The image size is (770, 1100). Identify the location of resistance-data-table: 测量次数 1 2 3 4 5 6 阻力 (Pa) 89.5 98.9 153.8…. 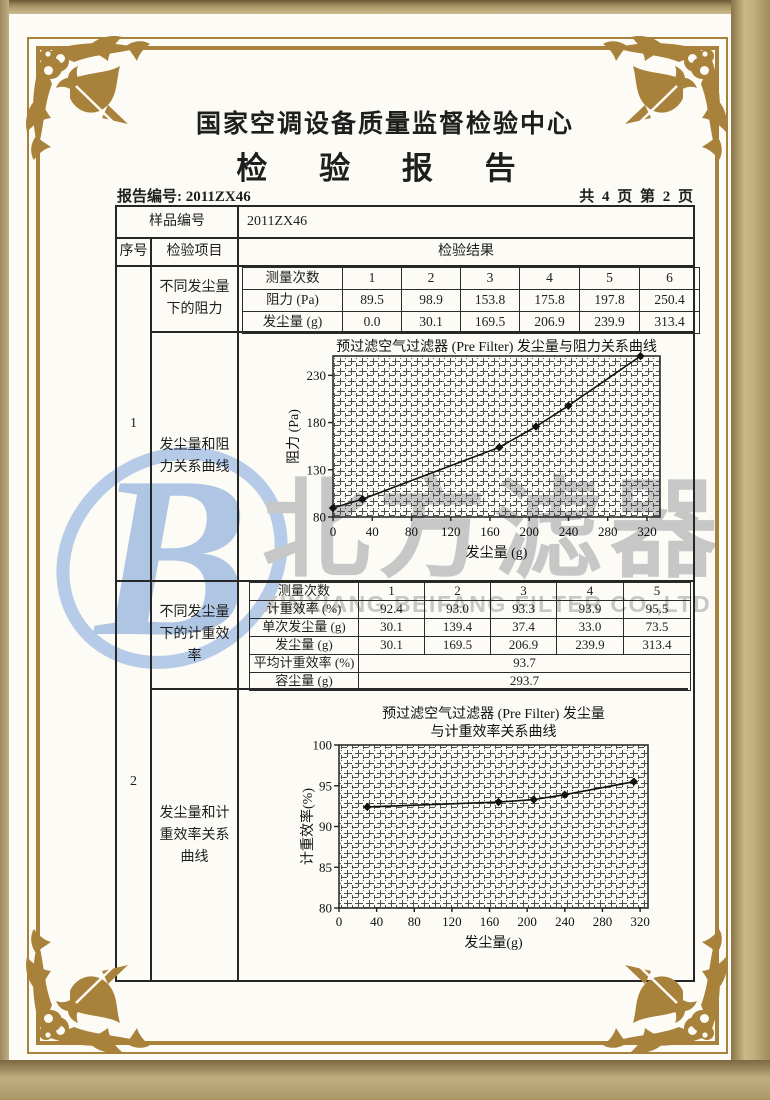
(471, 300).